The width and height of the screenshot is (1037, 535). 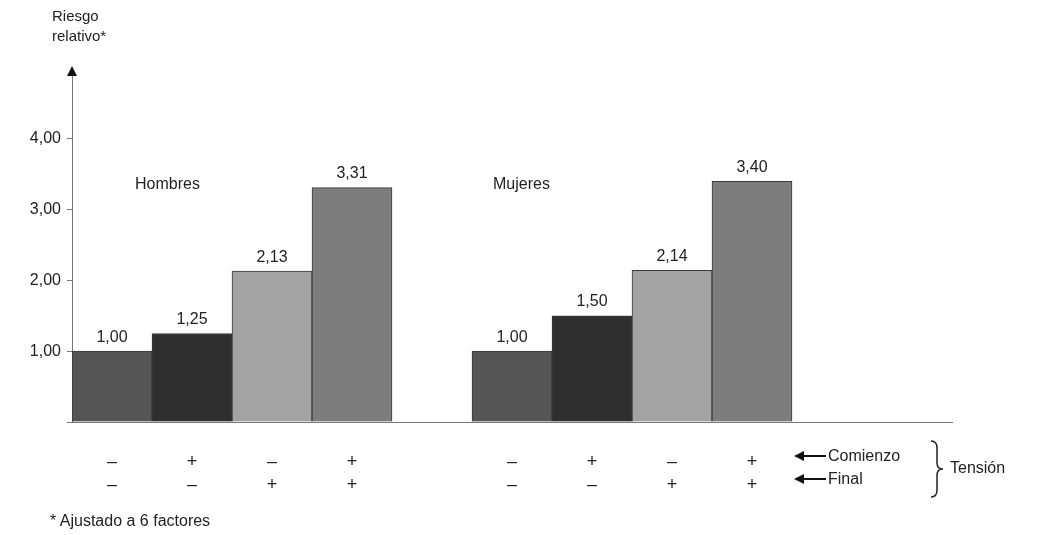 What do you see at coordinates (45, 138) in the screenshot?
I see `y-tick-label: 4,00` at bounding box center [45, 138].